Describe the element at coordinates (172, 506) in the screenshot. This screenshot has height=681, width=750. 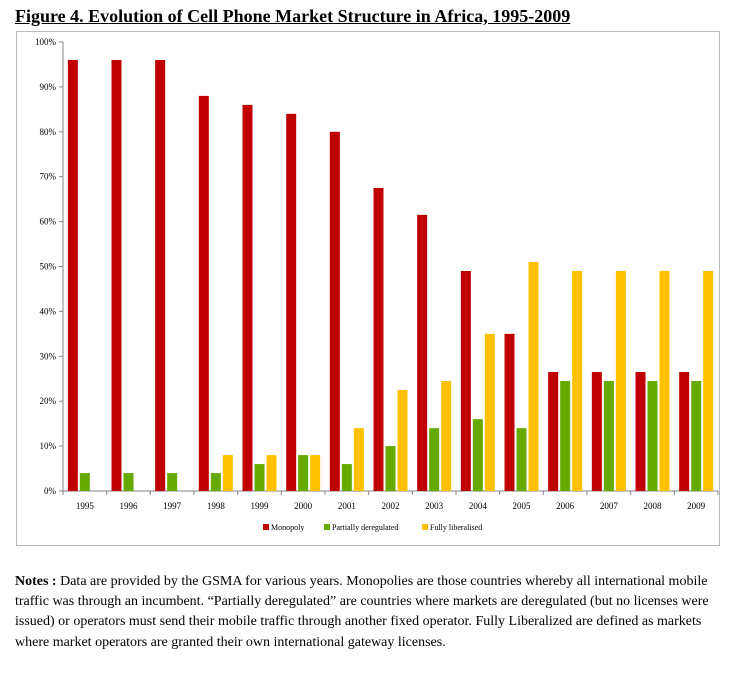
I see `x-tick-label: 1997` at that location.